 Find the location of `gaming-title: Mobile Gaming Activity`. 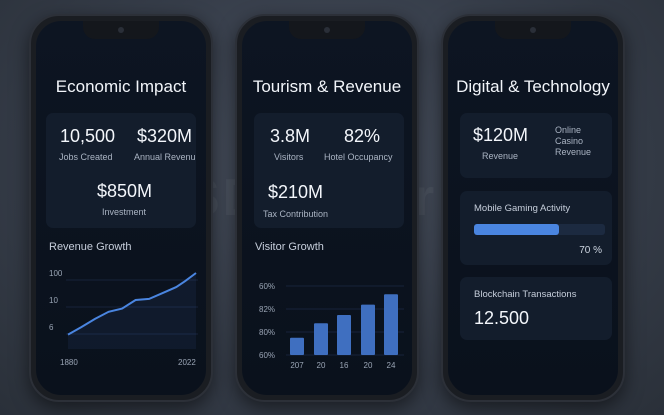

gaming-title: Mobile Gaming Activity is located at coordinates (522, 208).